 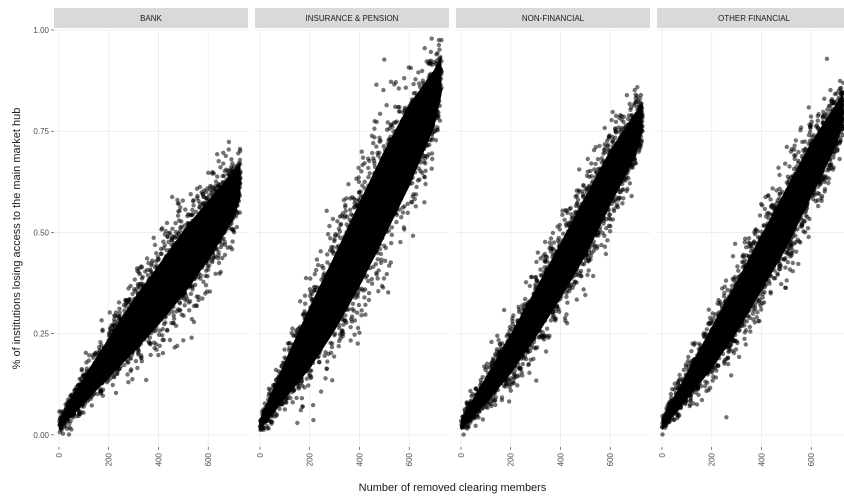 What do you see at coordinates (553, 18) in the screenshot?
I see `facet-label: NON-FINANCIAL` at bounding box center [553, 18].